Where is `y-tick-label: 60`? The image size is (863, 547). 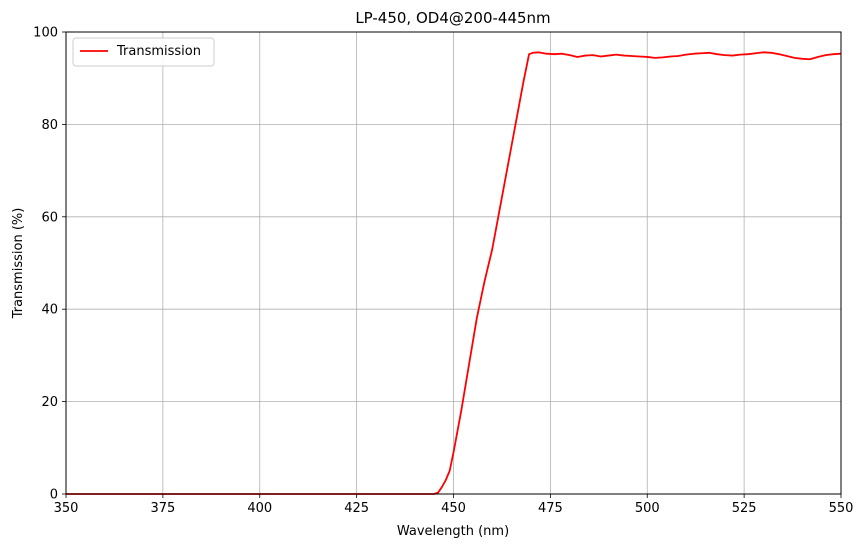
y-tick-label: 60 is located at coordinates (49, 217).